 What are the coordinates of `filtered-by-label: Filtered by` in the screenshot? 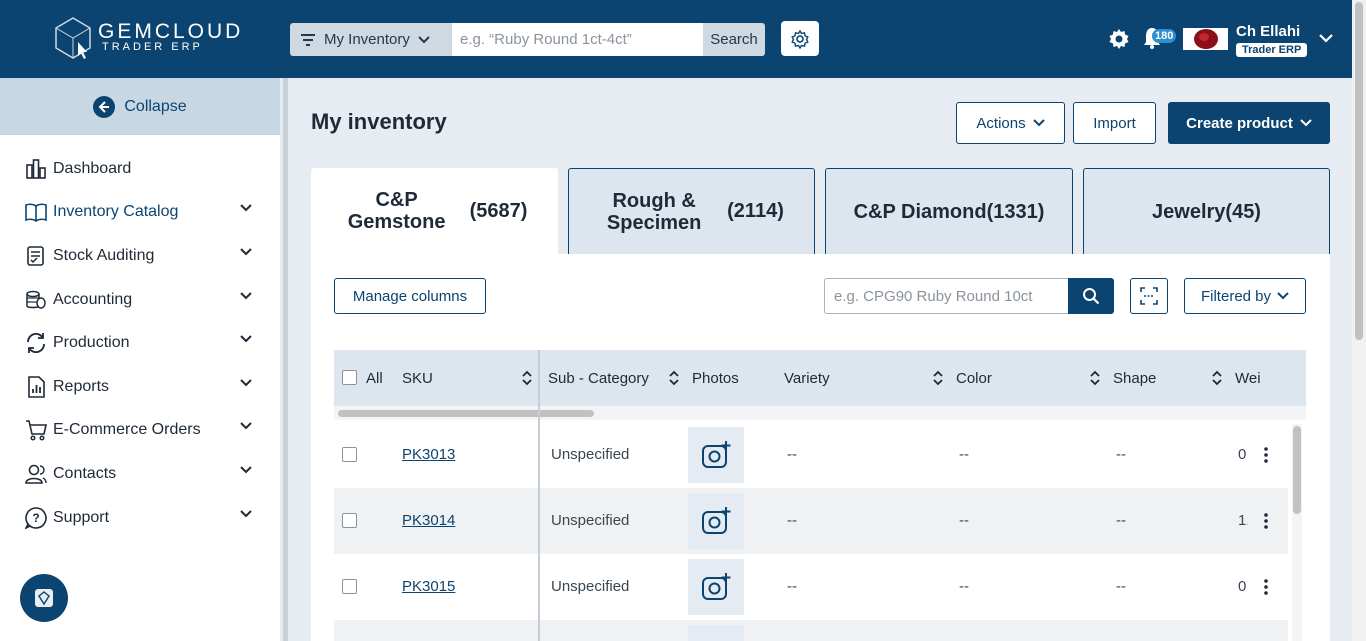 It's located at (1236, 296).